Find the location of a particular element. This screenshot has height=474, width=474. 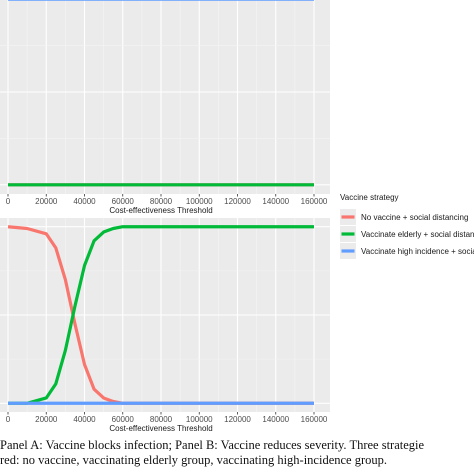

panel-a-x-tick-label: 140000 is located at coordinates (275, 201).